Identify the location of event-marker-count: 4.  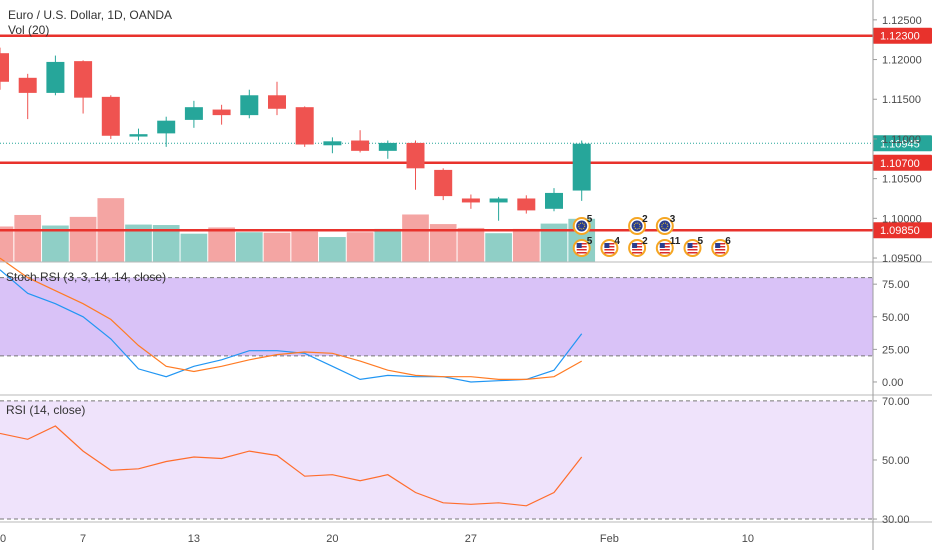
(617, 241).